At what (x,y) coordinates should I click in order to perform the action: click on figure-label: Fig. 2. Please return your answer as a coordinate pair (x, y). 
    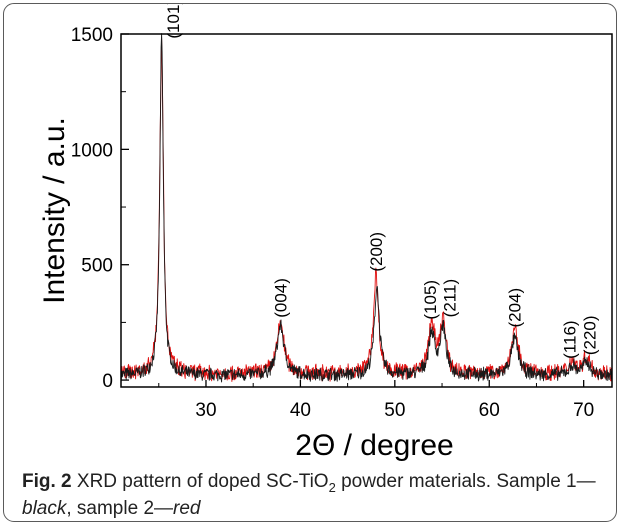
    Looking at the image, I should click on (47, 481).